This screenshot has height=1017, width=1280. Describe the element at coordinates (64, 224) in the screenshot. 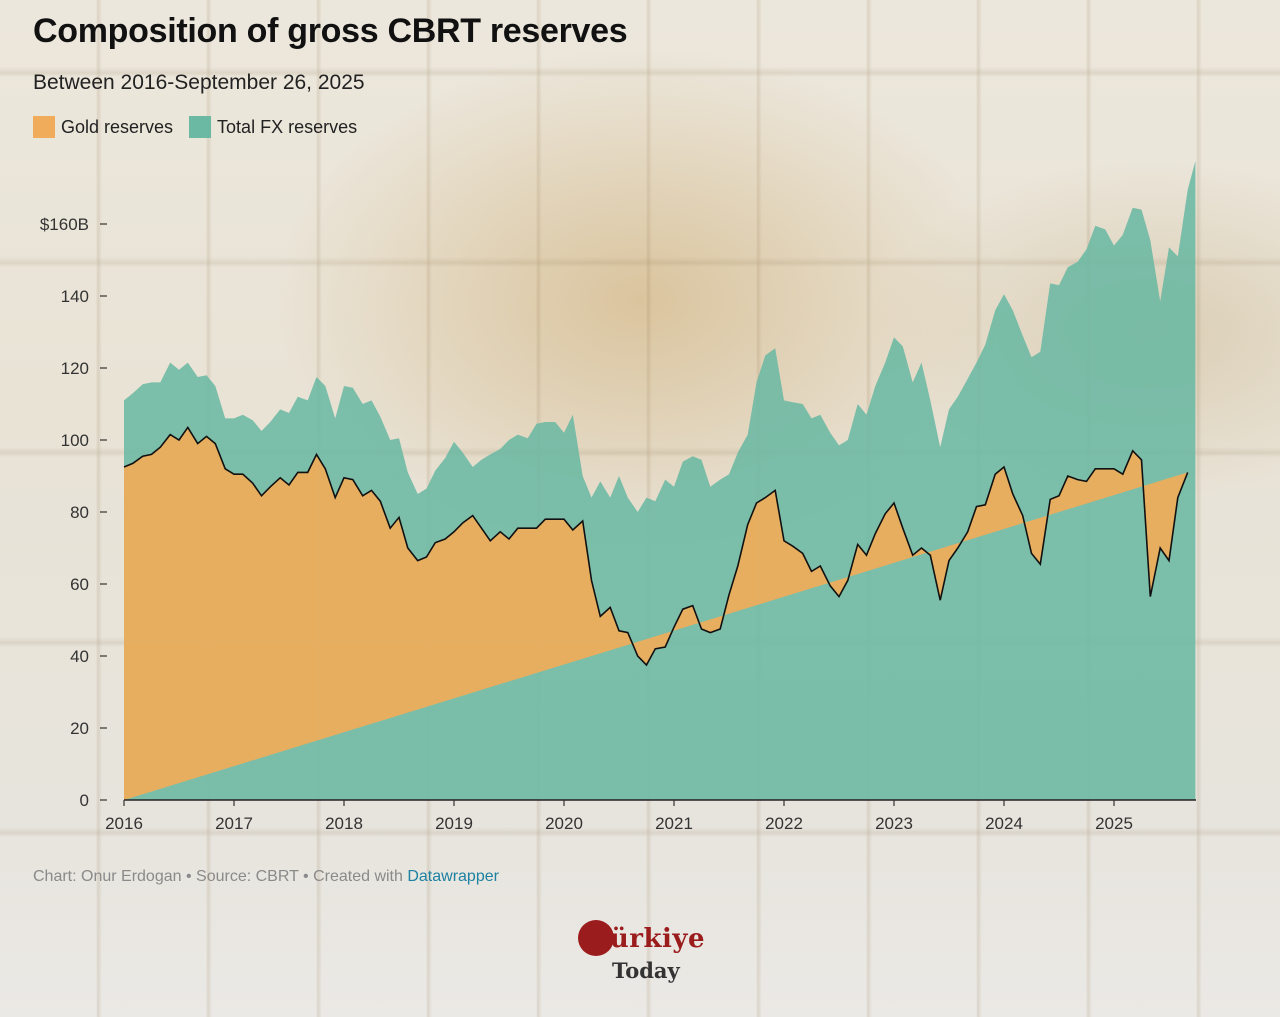

I see `y-tick-label: $160B` at that location.